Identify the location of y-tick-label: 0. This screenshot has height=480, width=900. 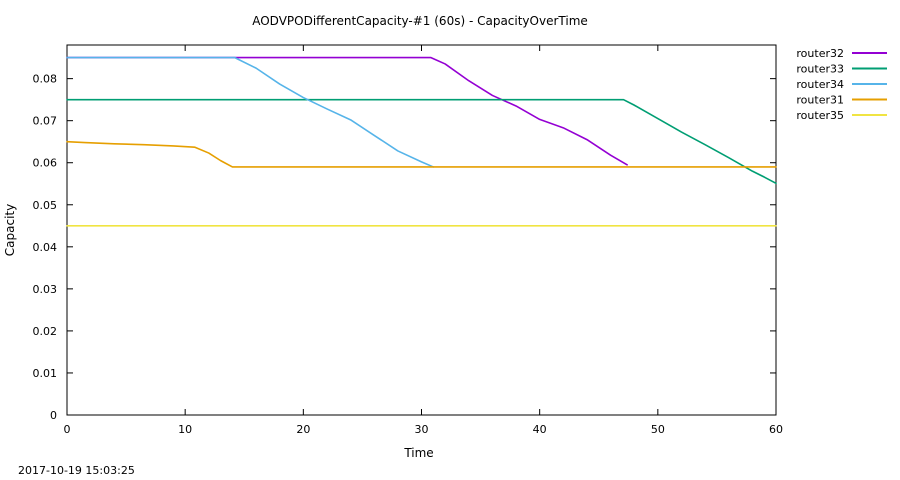
(53, 415).